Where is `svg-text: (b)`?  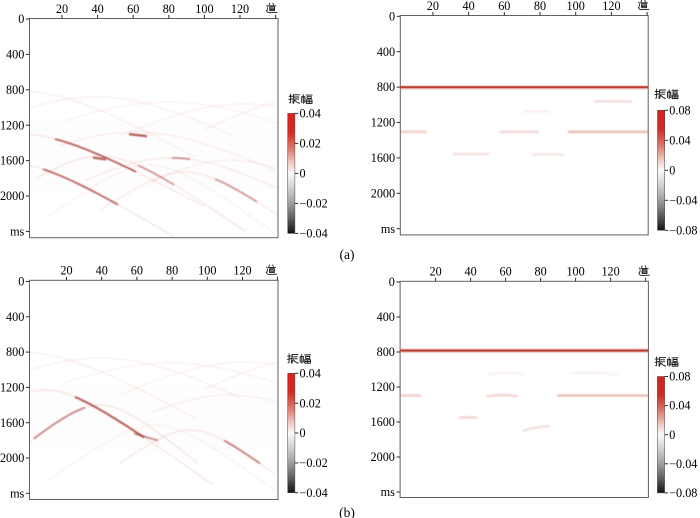 svg-text: (b) is located at coordinates (347, 511).